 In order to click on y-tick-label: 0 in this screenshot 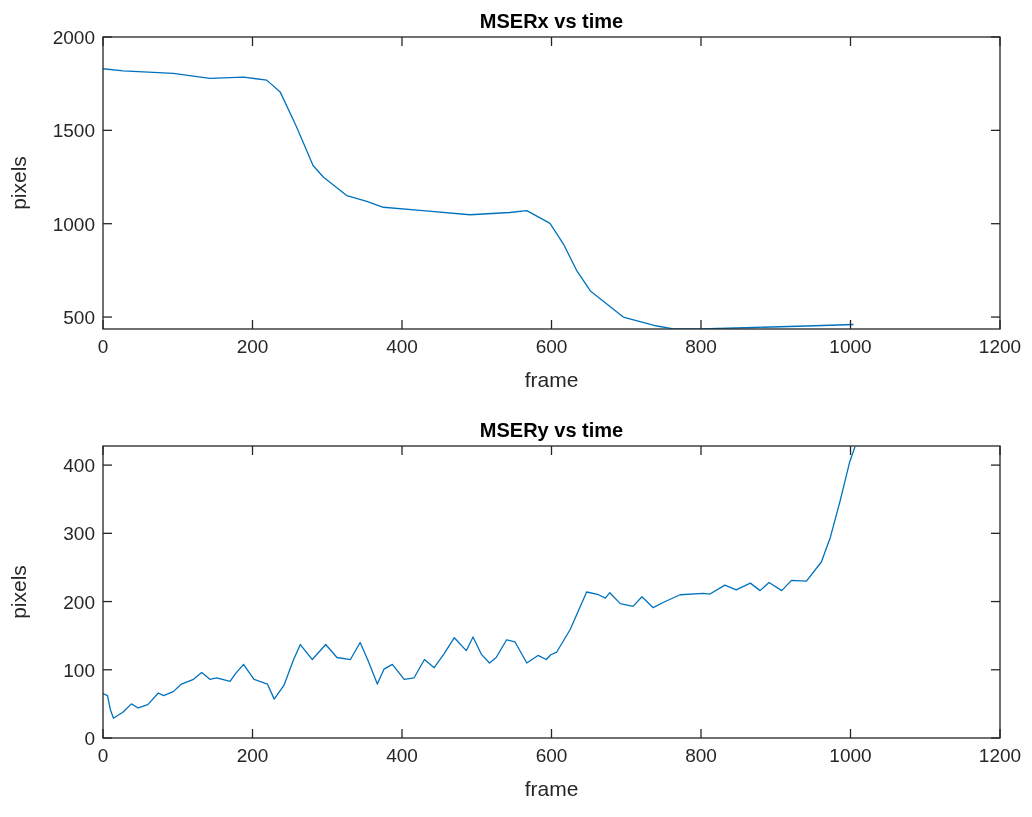, I will do `click(89, 738)`.